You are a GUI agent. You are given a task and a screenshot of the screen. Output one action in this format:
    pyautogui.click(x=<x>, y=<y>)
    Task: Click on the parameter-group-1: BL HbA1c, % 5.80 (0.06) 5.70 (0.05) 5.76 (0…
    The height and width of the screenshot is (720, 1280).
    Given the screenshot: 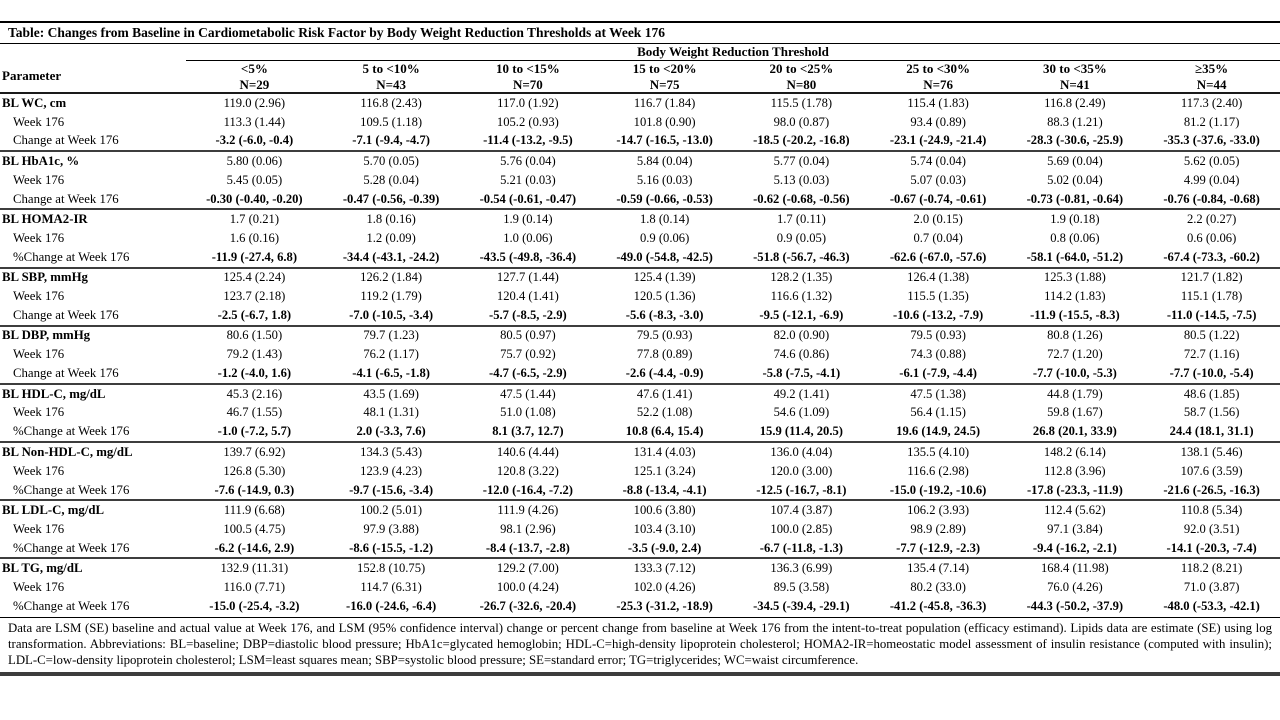 What is the action you would take?
    pyautogui.click(x=640, y=180)
    